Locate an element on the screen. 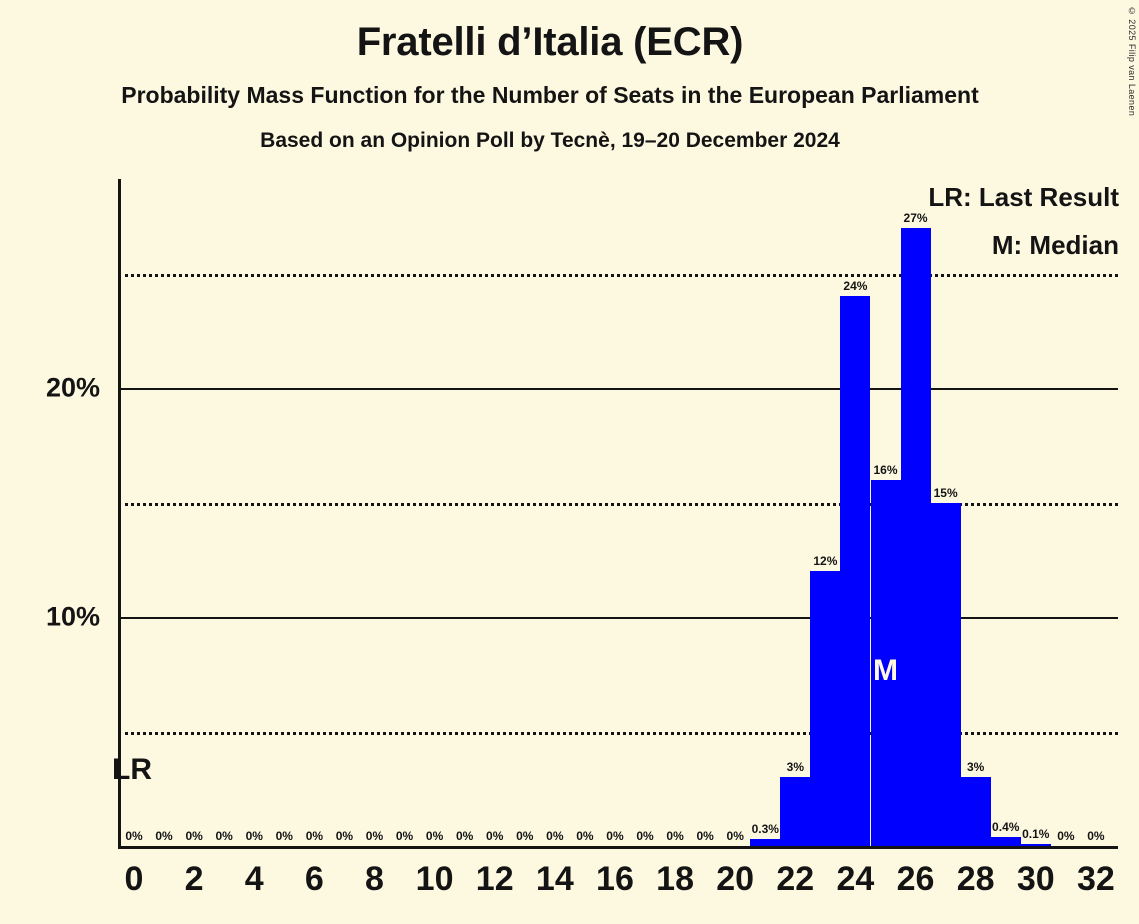  x-axis-tick-20: 20 is located at coordinates (735, 879).